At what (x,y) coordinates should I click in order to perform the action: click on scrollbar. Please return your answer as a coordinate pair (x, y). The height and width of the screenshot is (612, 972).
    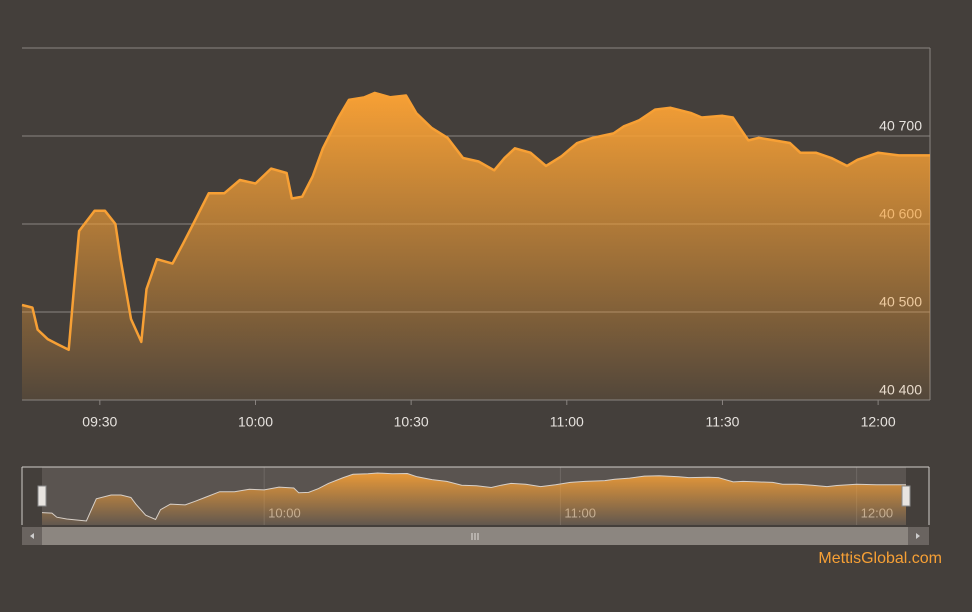
    Looking at the image, I should click on (475, 536).